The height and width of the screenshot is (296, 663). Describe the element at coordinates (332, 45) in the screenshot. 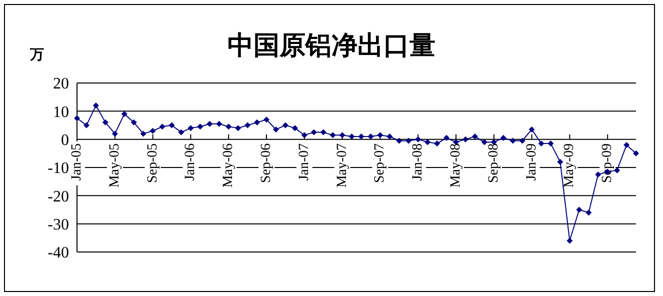

I see `chart-title: 中国原铝净出口量` at that location.